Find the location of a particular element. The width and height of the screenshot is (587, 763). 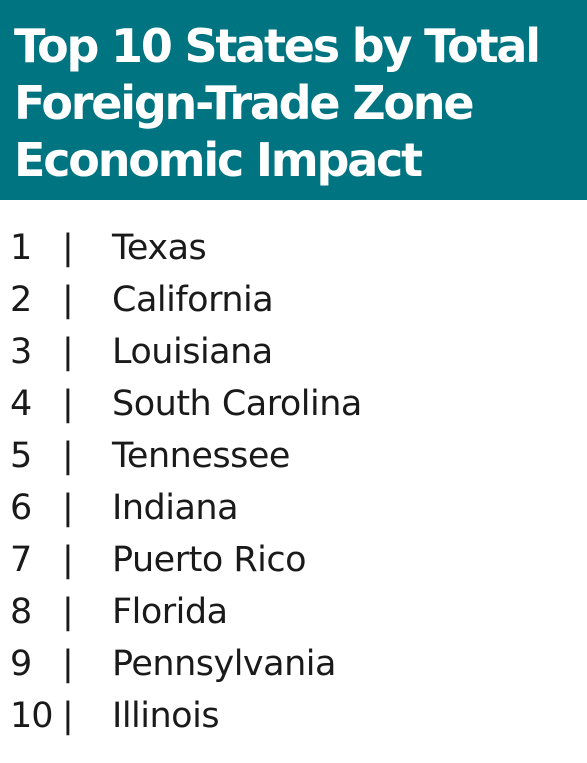

list-item: 6 | Indiana is located at coordinates (293, 508).